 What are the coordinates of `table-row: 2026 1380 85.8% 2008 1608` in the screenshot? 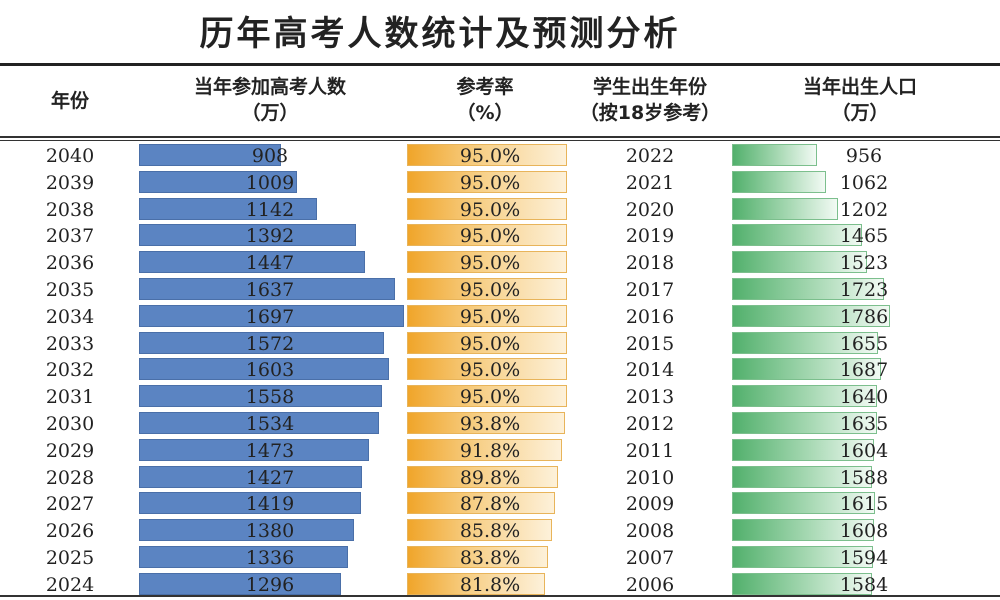 It's located at (500, 530).